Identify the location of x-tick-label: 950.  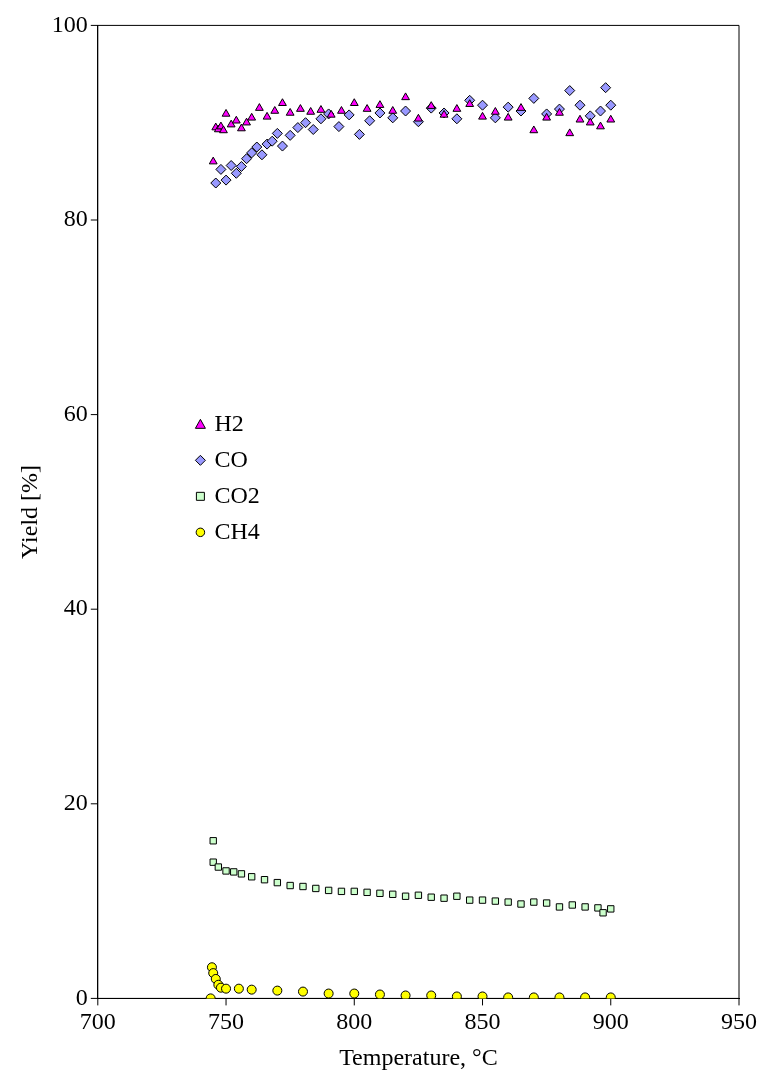
(739, 1021).